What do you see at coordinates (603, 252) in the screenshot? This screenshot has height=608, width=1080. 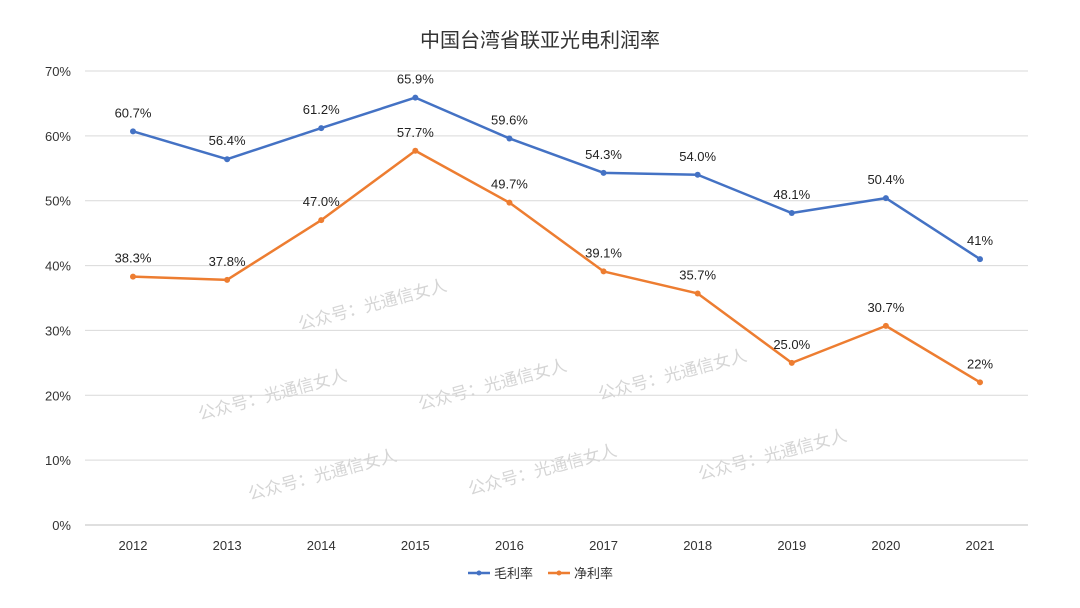 I see `data-label: 39.1%` at bounding box center [603, 252].